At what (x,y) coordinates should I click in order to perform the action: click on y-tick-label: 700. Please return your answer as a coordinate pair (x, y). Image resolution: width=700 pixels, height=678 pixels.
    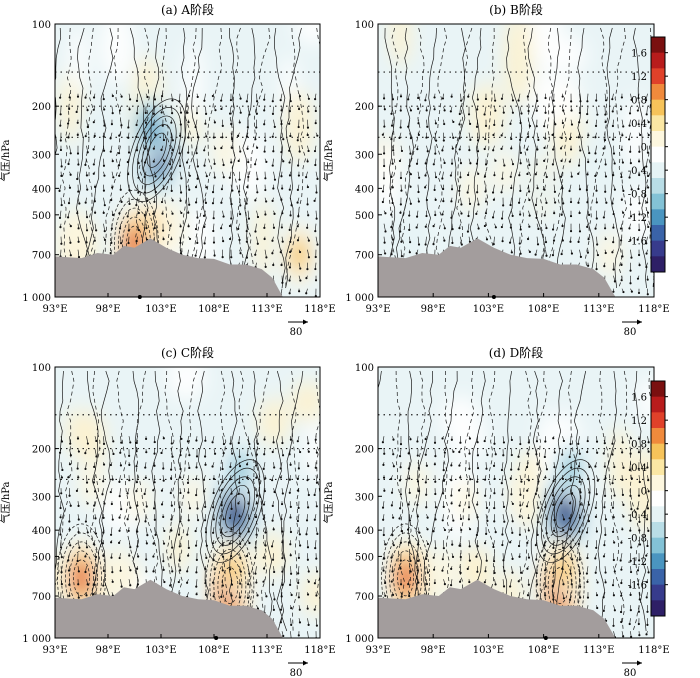
    Looking at the image, I should click on (41, 597).